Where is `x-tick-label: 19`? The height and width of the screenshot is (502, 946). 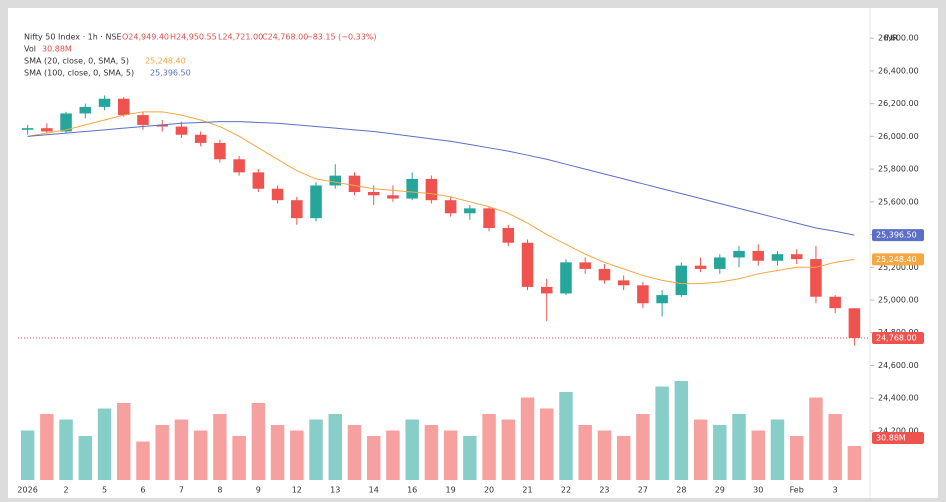
x-tick-label: 19 is located at coordinates (451, 490).